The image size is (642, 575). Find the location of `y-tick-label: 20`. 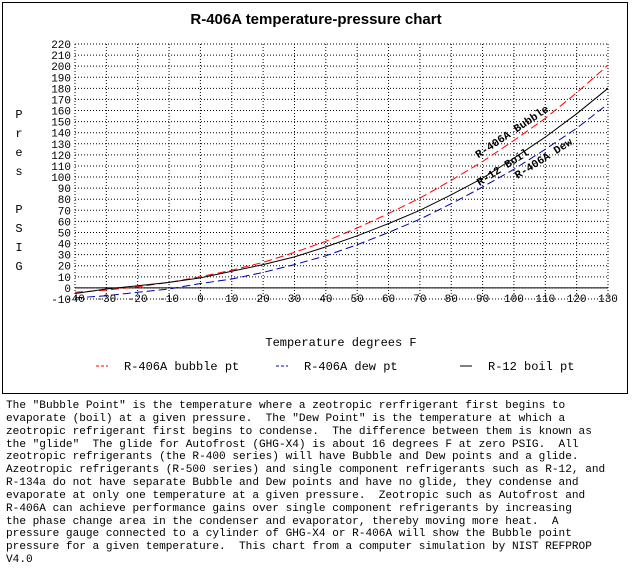

y-tick-label: 20 is located at coordinates (64, 268).